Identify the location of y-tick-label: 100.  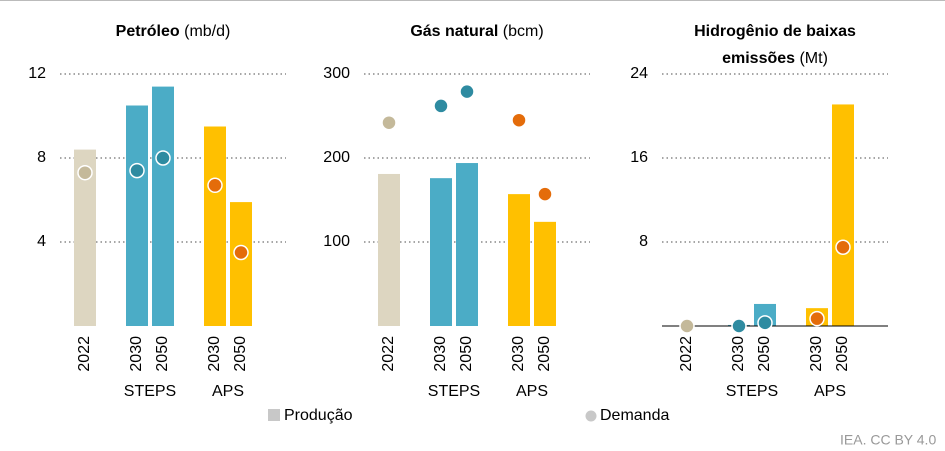
(336, 241).